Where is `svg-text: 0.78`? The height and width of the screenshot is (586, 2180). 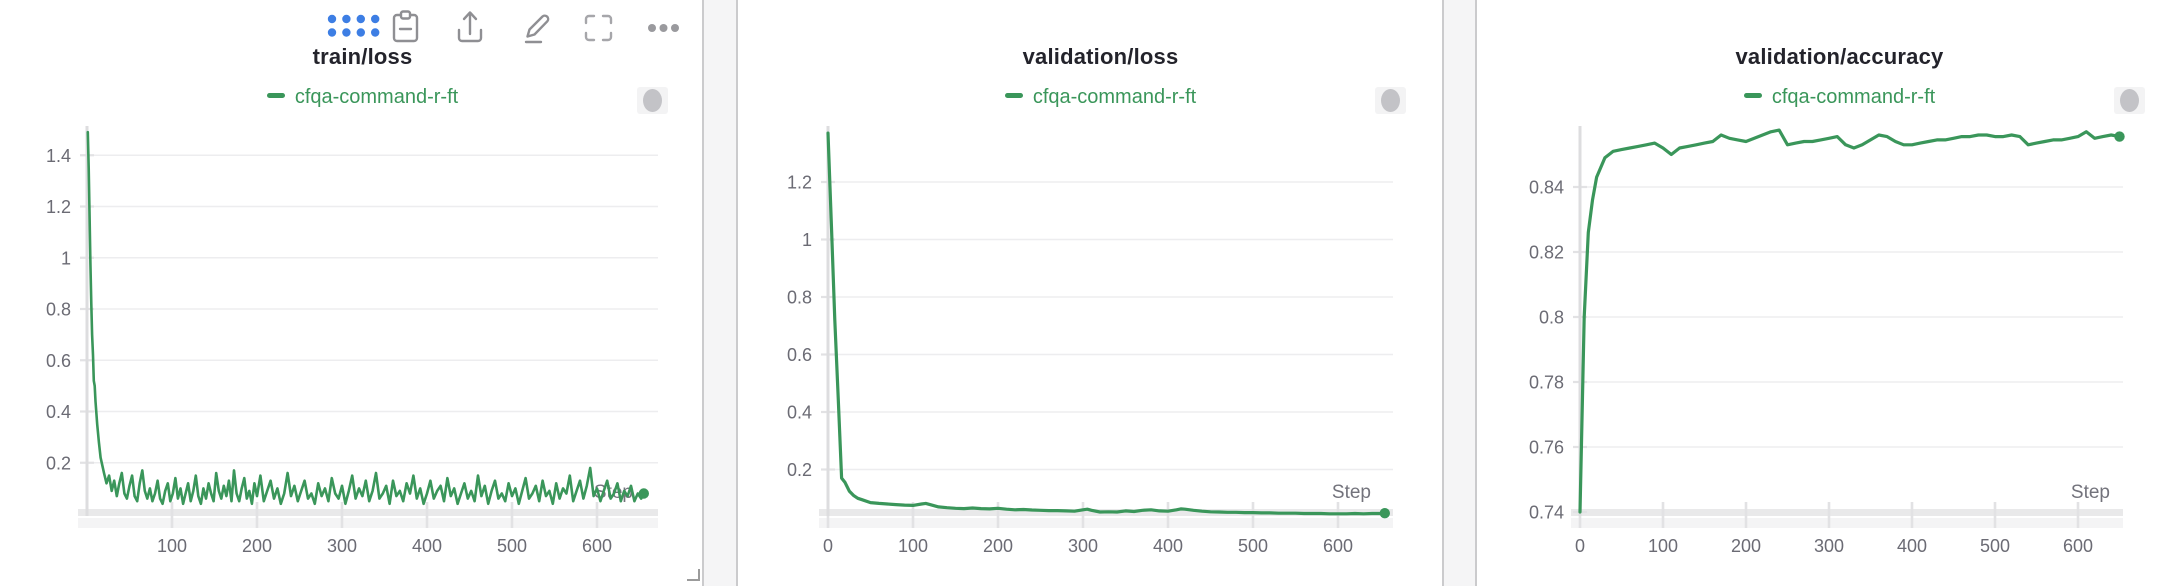
svg-text: 0.78 is located at coordinates (1546, 383).